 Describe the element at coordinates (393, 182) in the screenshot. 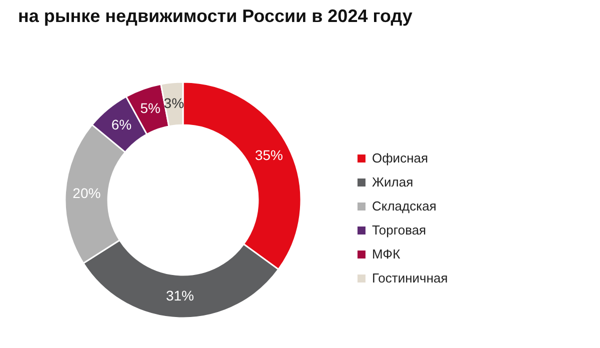

I see `legend-label: Жилая` at that location.